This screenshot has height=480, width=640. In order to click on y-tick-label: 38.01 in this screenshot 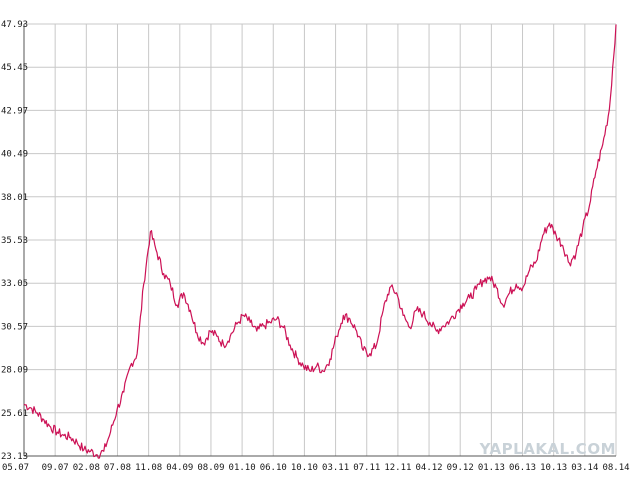, I will do `click(14, 198)`.